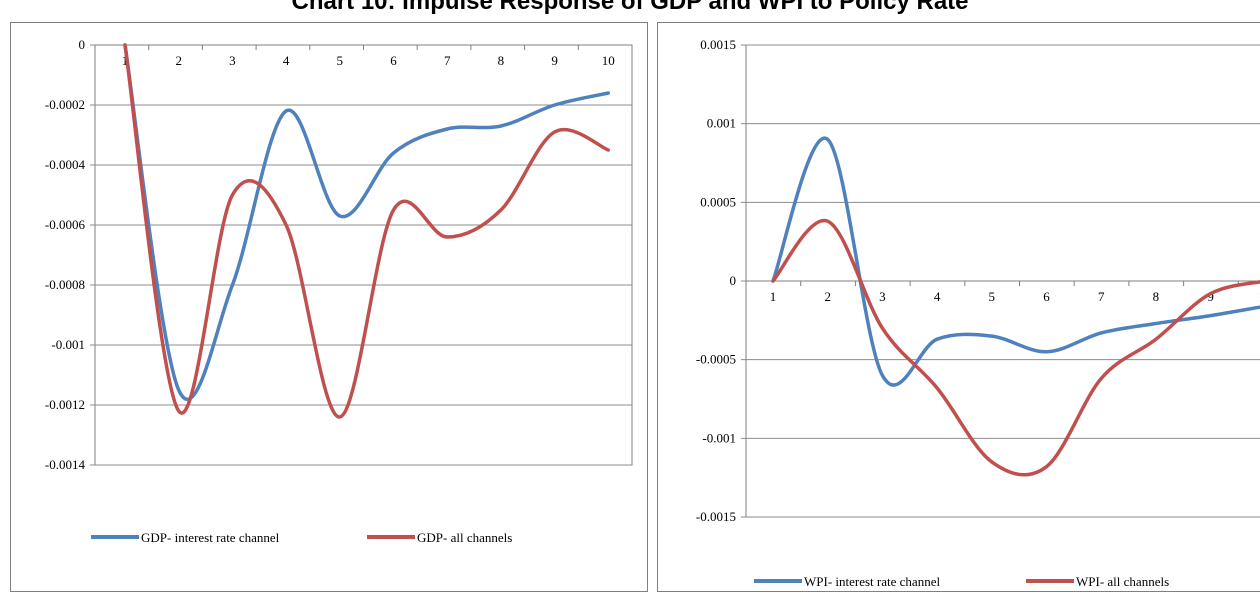  What do you see at coordinates (65, 164) in the screenshot?
I see `y-tick-label: -0.0004` at bounding box center [65, 164].